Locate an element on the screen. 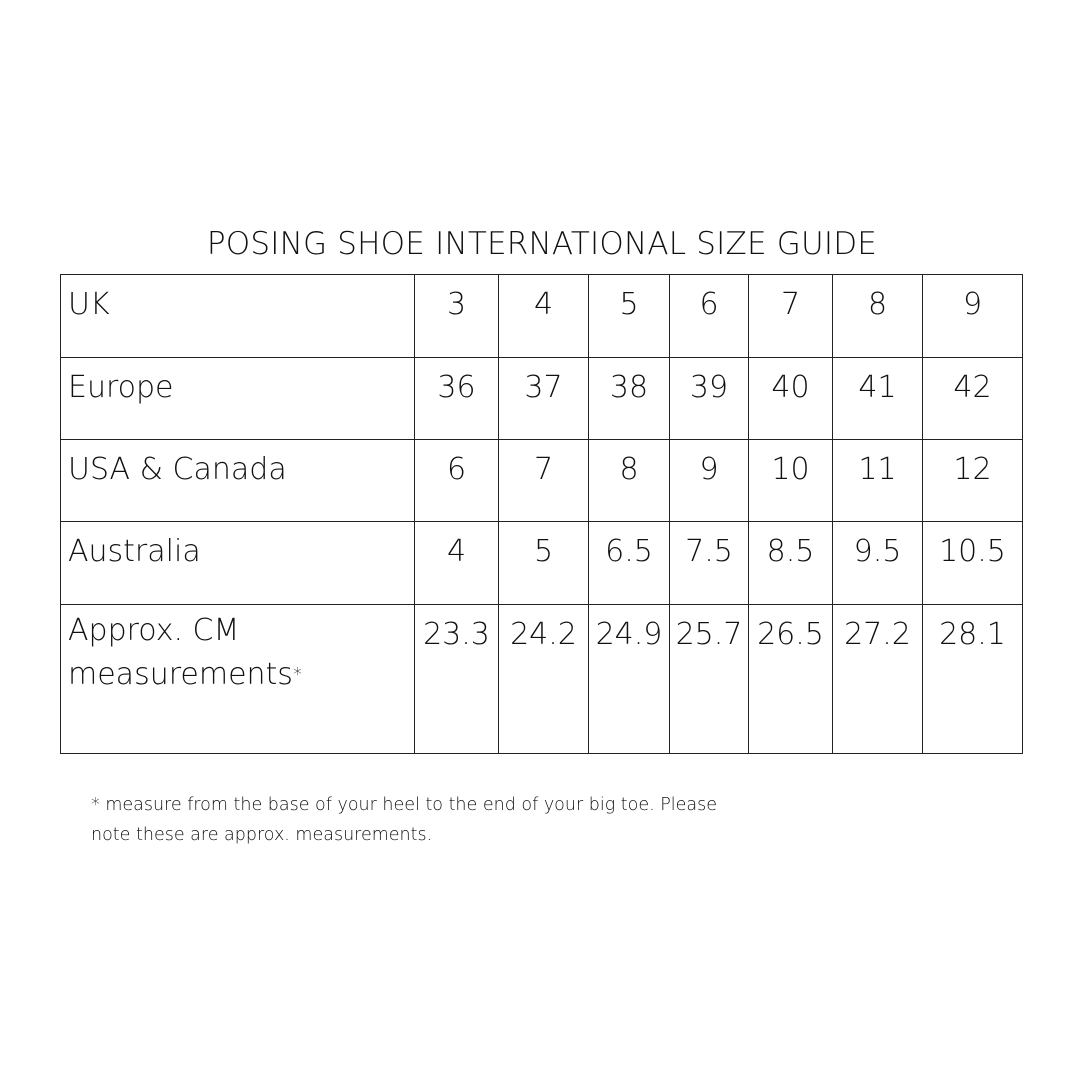  table-cell: 10 is located at coordinates (790, 480).